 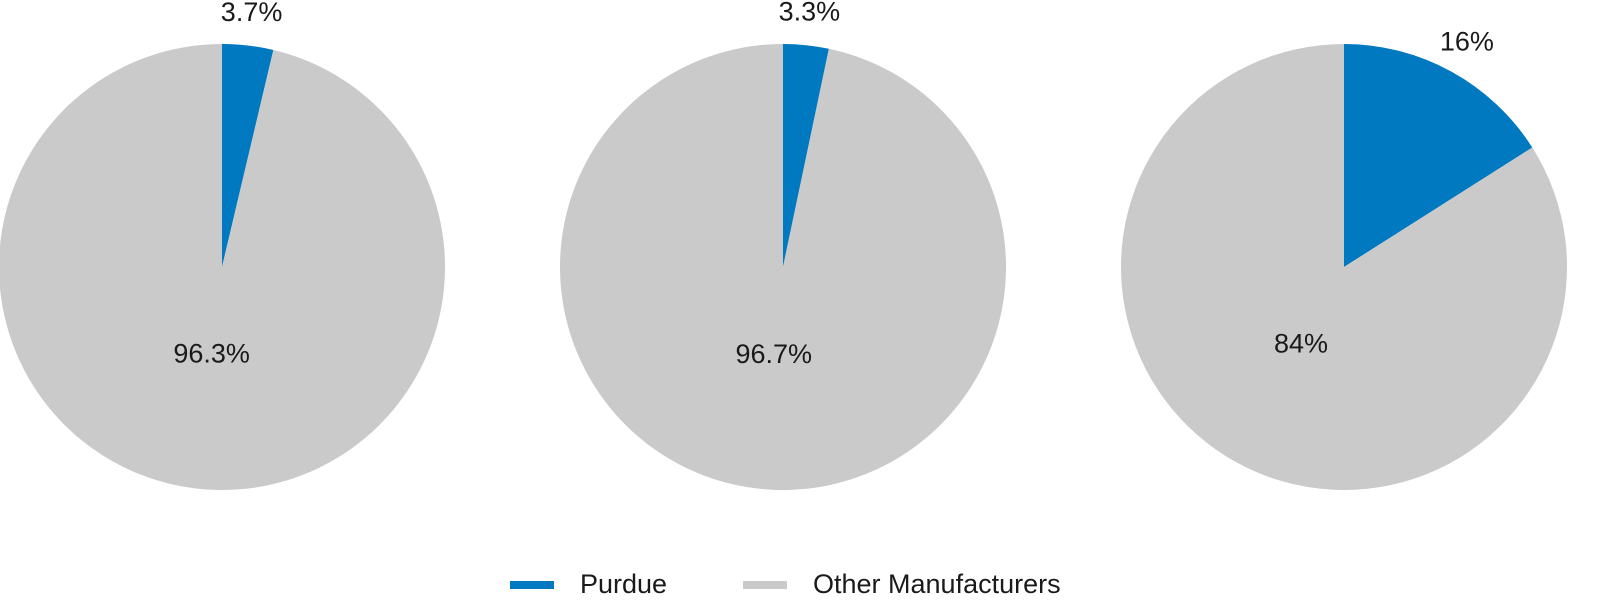 I want to click on data-label: 96.7%, so click(x=773, y=354).